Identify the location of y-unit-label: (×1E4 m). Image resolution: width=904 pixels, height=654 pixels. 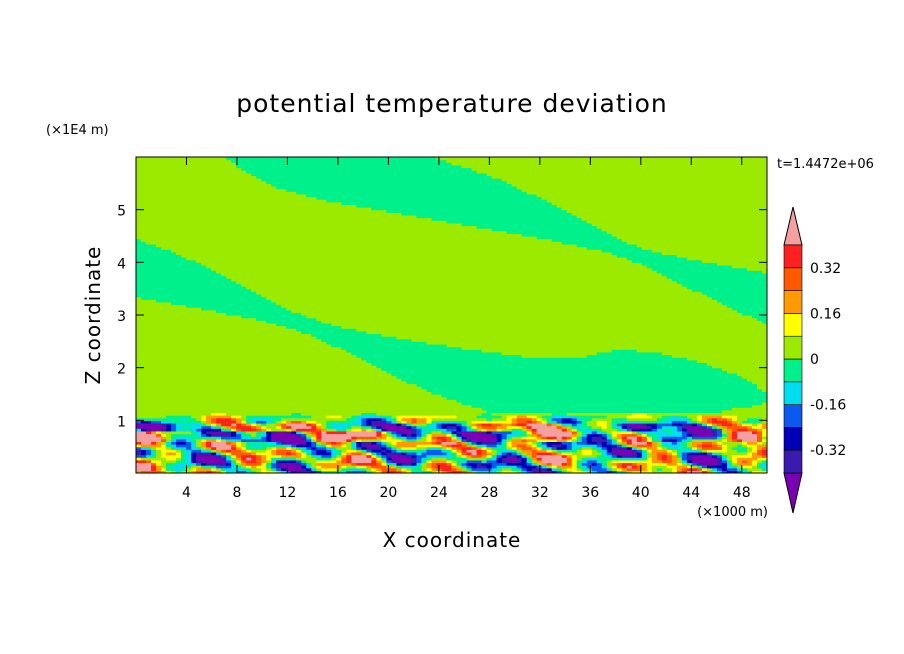
(77, 130).